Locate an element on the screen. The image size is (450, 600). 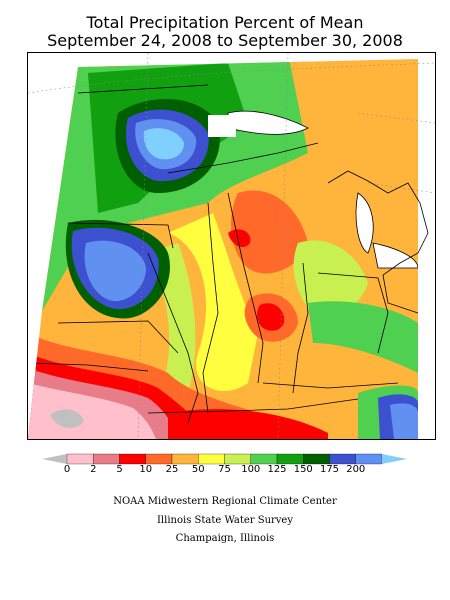
legend-label: 75 is located at coordinates (224, 469).